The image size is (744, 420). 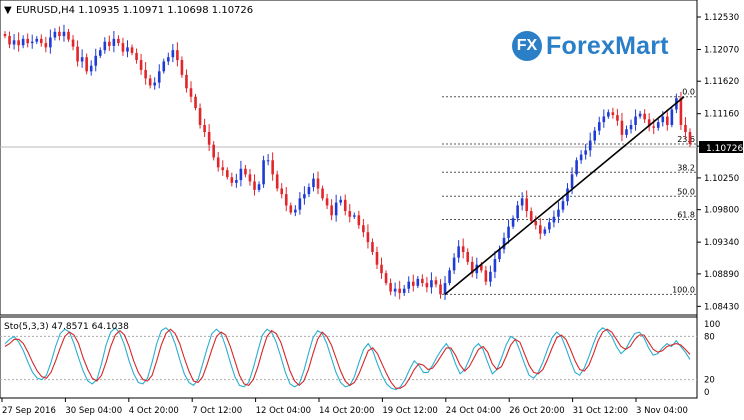 I want to click on fib-level-label: 0.0, so click(x=688, y=92).